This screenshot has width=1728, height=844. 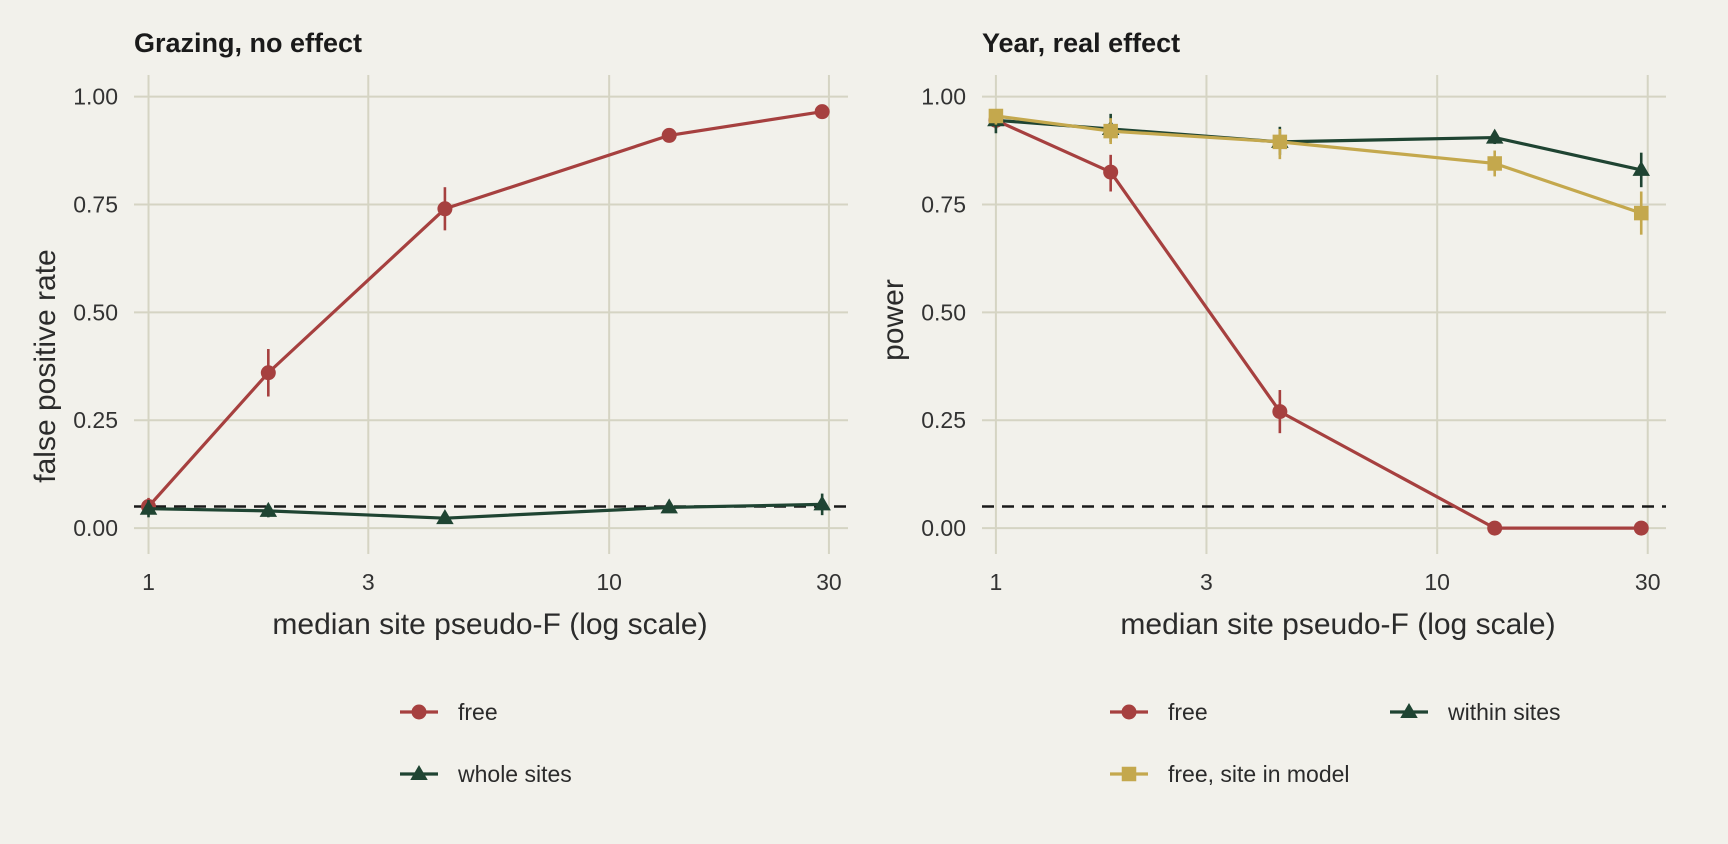 I want to click on y-axis-title: false positive rate, so click(x=45, y=365).